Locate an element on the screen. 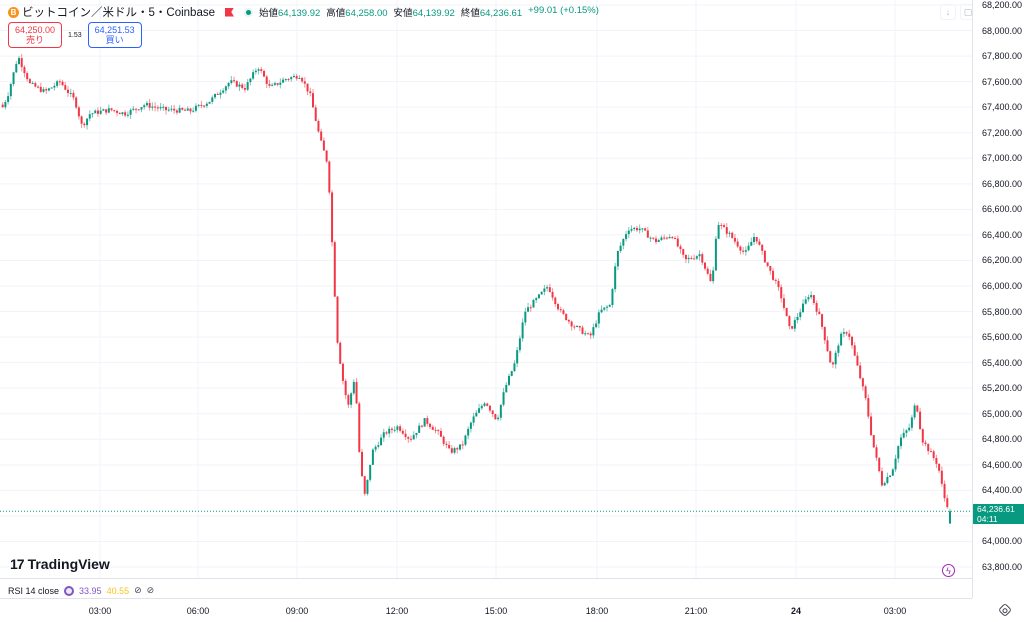 Image resolution: width=1024 pixels, height=622 pixels. price-tick-label: 68,200.00 is located at coordinates (1001, 5).